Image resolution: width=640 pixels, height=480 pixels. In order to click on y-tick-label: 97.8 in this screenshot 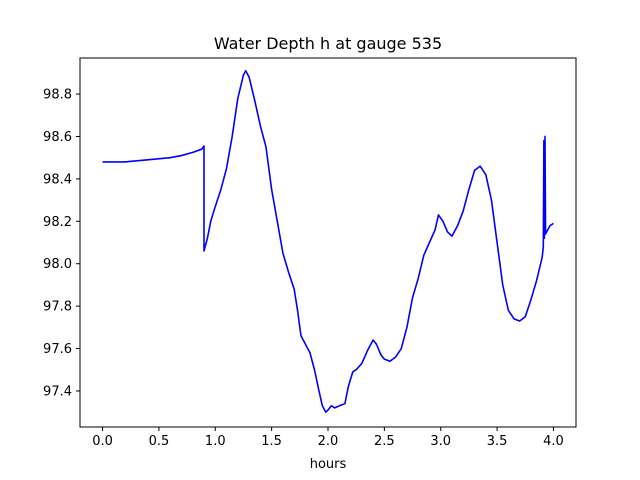, I will do `click(57, 307)`.